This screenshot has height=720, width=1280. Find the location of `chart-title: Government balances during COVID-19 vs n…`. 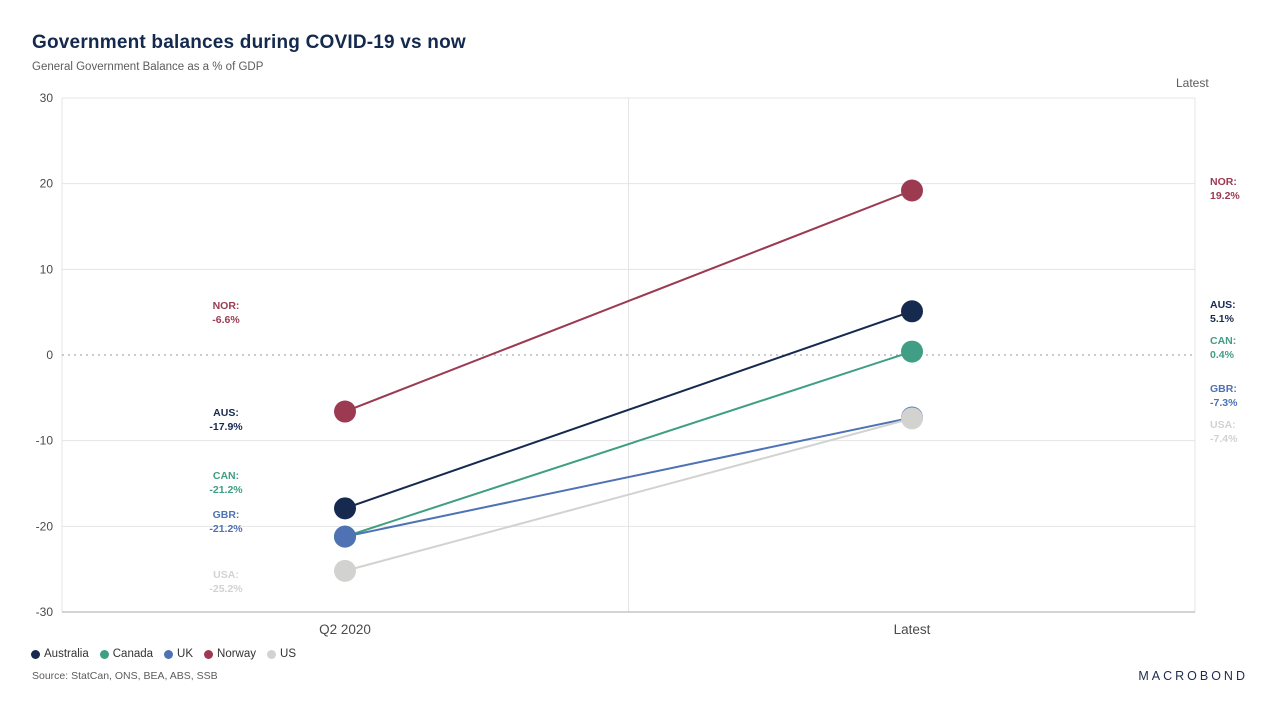

chart-title: Government balances during COVID-19 vs n… is located at coordinates (249, 42).